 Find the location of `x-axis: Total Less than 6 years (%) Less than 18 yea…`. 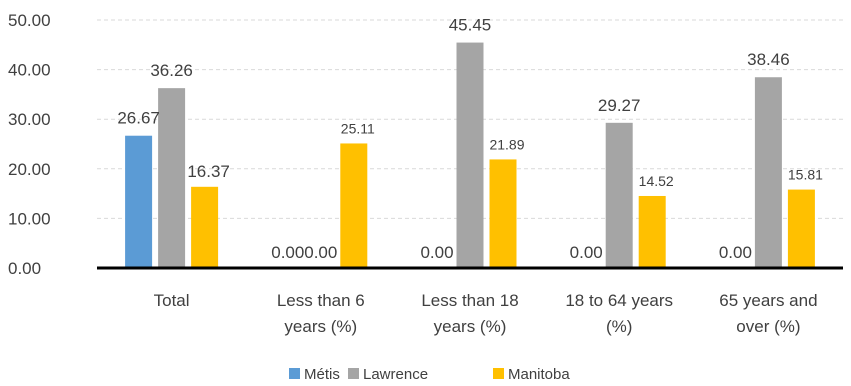

x-axis: Total Less than 6 years (%) Less than 18 yea… is located at coordinates (486, 313).